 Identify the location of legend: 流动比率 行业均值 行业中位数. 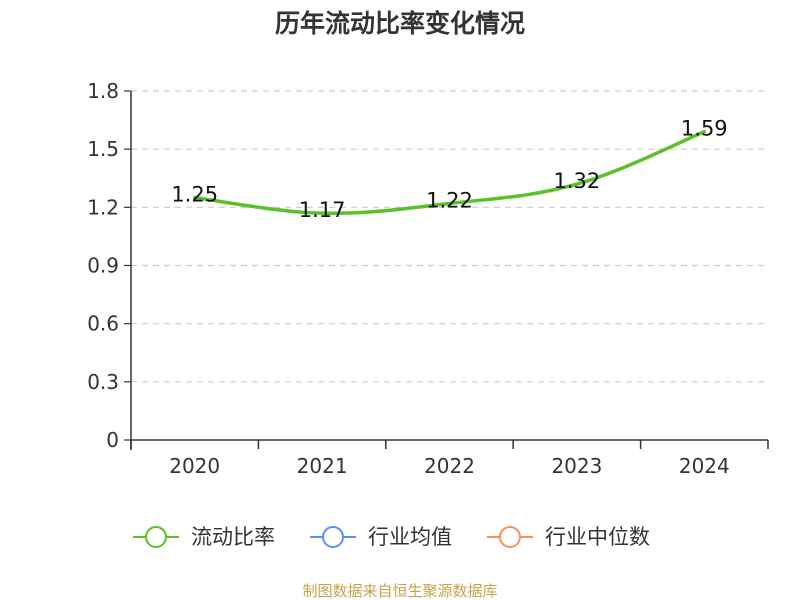
(391, 537).